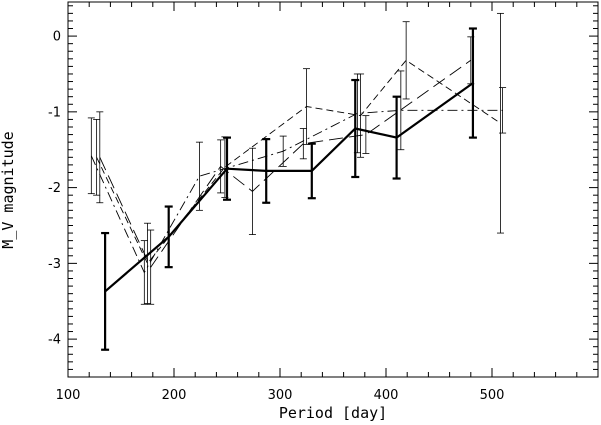 The image size is (601, 425). Describe the element at coordinates (57, 37) in the screenshot. I see `y-tick-label: 0` at that location.